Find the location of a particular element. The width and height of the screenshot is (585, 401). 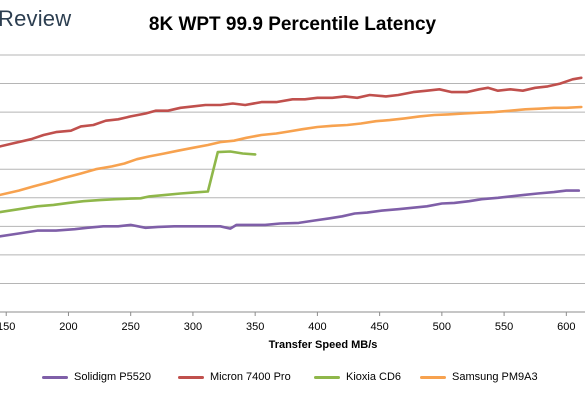

legend-item-micron: Micron 7400 Pro is located at coordinates (234, 377).